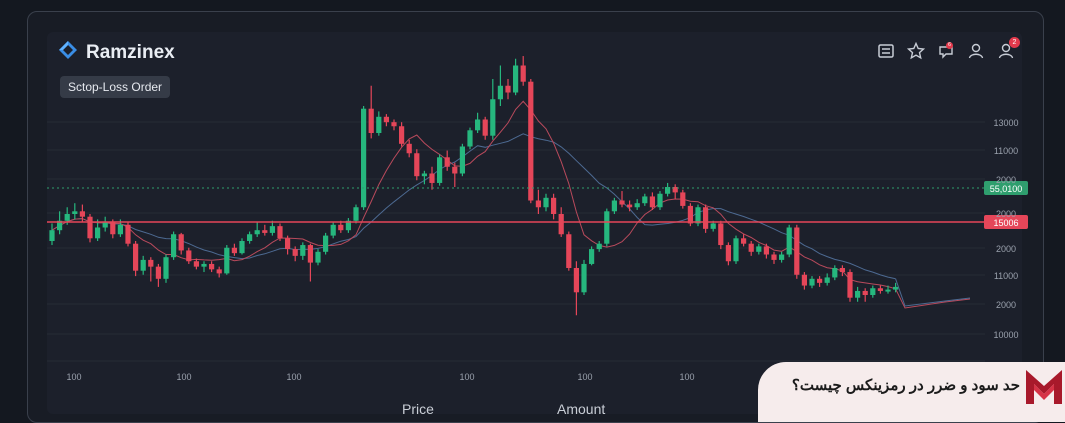  Describe the element at coordinates (130, 52) in the screenshot. I see `brand-name: Ramzinex` at that location.